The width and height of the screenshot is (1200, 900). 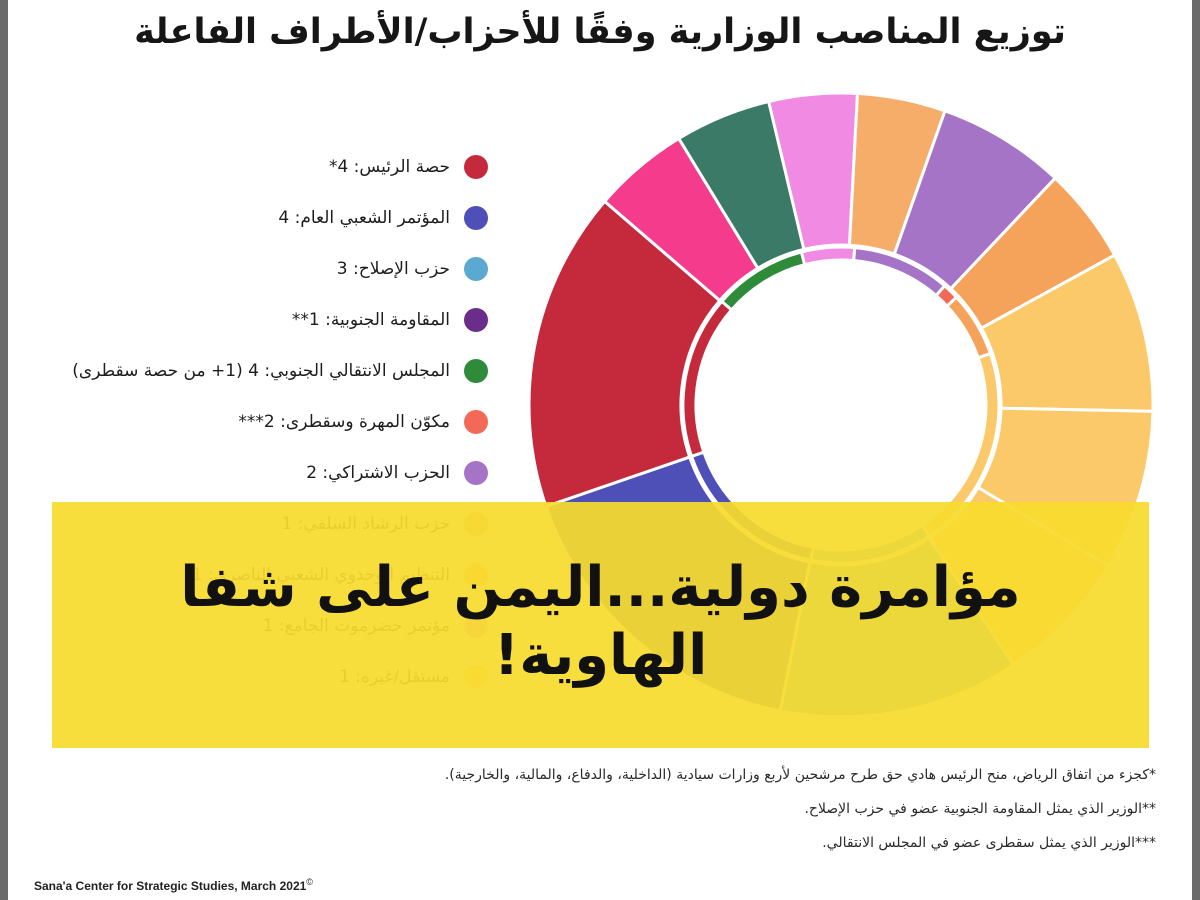 What do you see at coordinates (344, 422) in the screenshot?
I see `legend-label: مكوّن المهرة وسقطرى: 2***` at bounding box center [344, 422].